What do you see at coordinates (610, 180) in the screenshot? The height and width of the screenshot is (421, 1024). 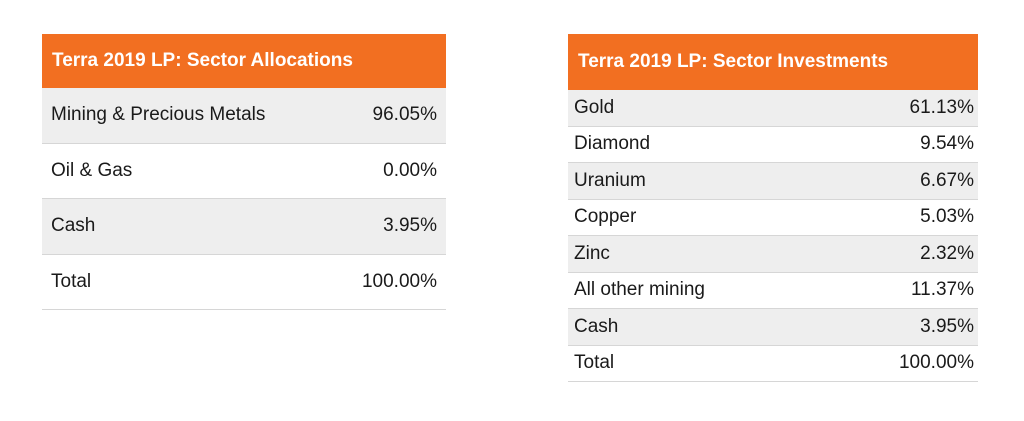 I see `row-label: Uranium` at bounding box center [610, 180].